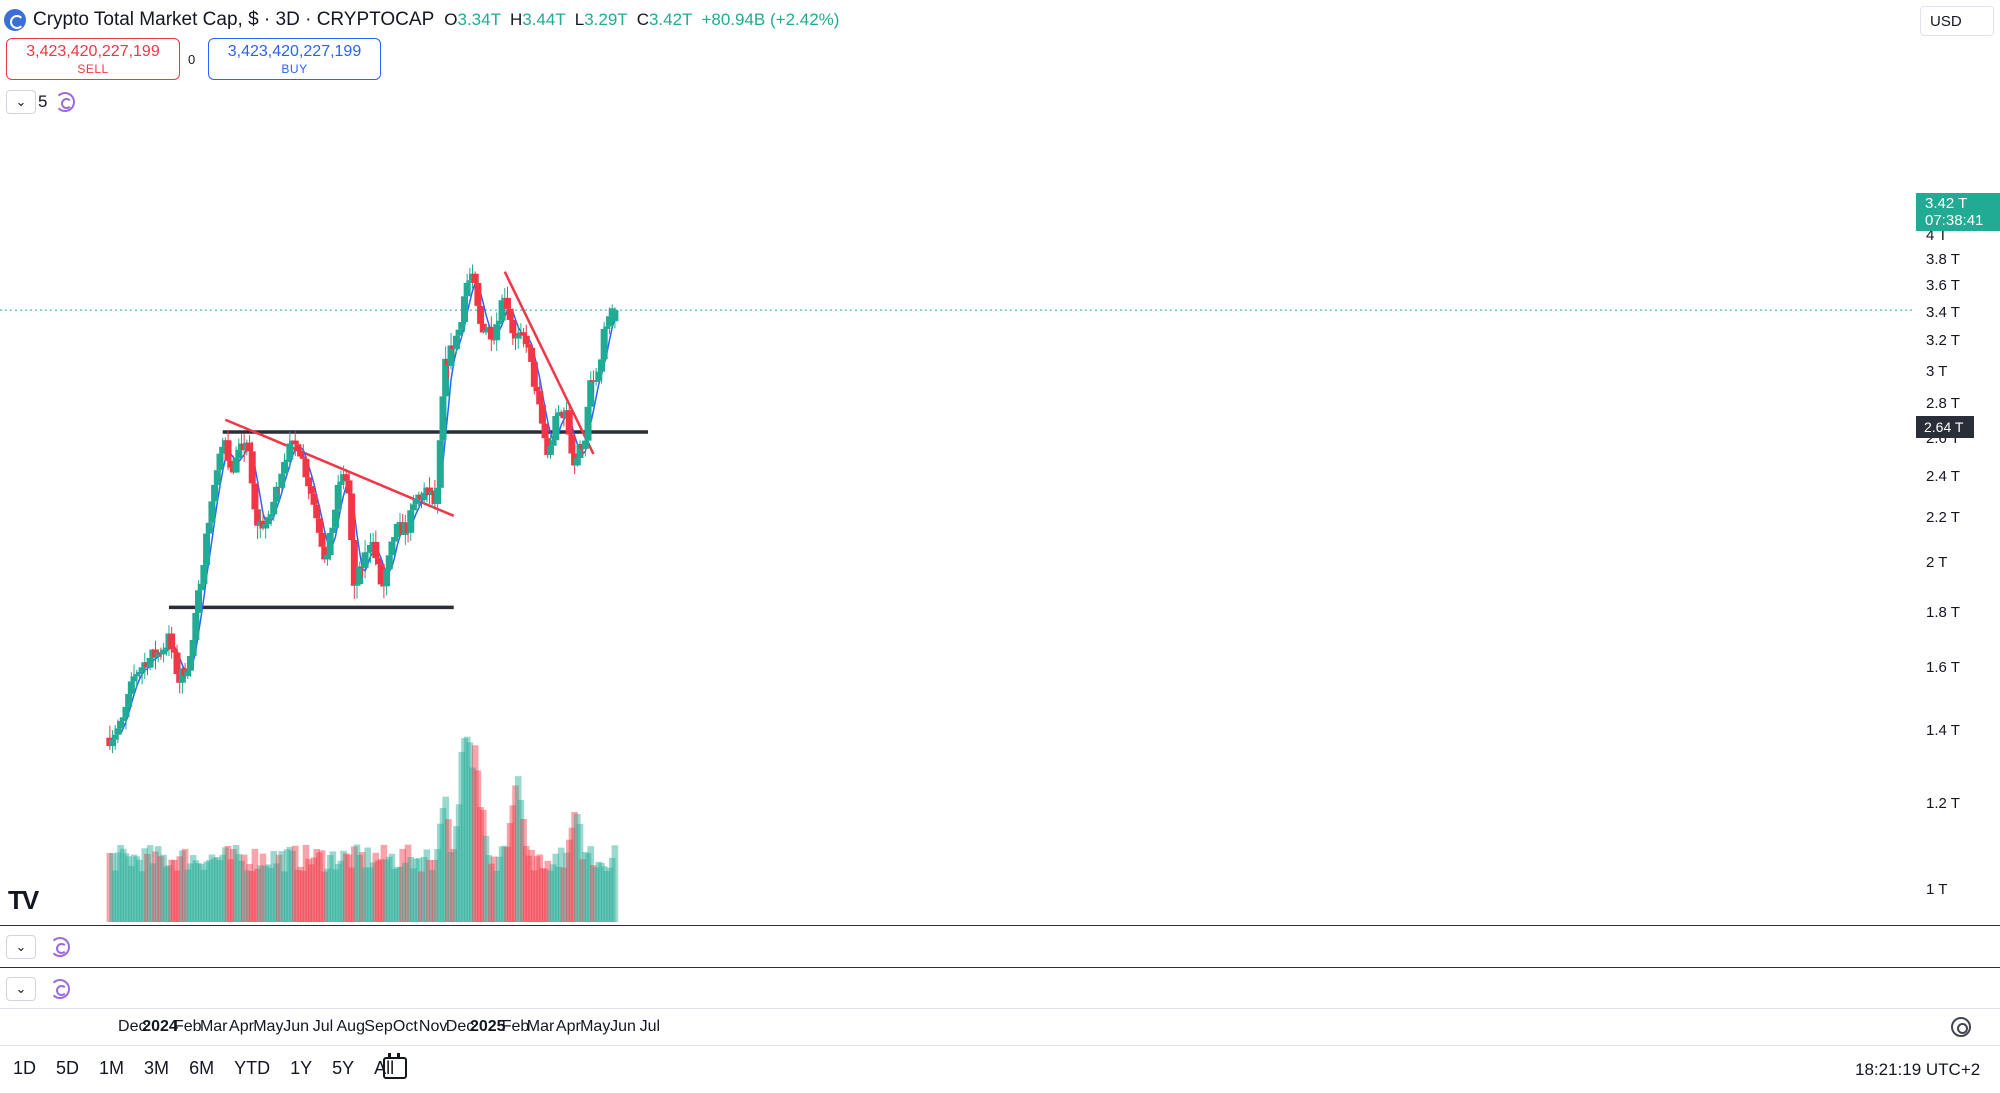 This screenshot has height=1093, width=2000. Describe the element at coordinates (1000, 1008) in the screenshot. I see `time-axis-border` at that location.